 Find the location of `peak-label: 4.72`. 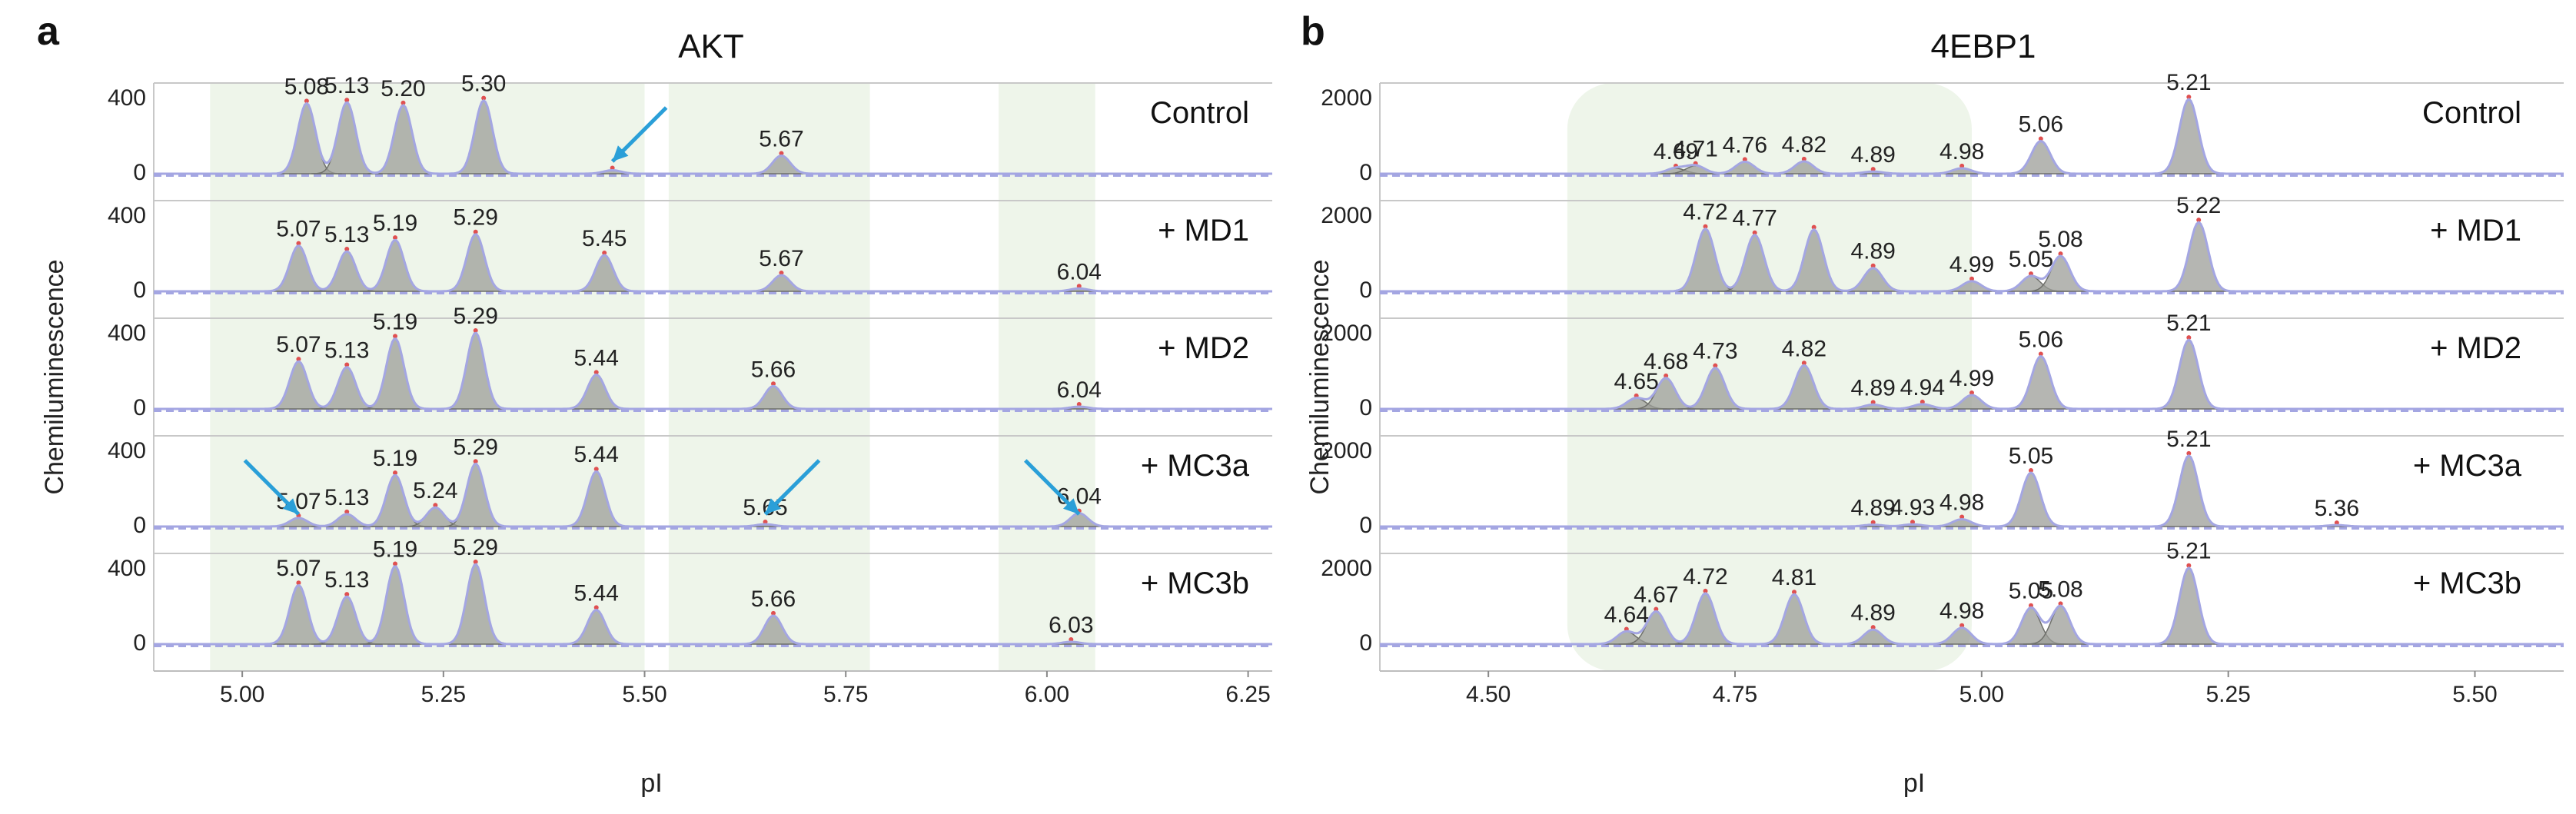

peak-label: 4.72 is located at coordinates (1705, 212).